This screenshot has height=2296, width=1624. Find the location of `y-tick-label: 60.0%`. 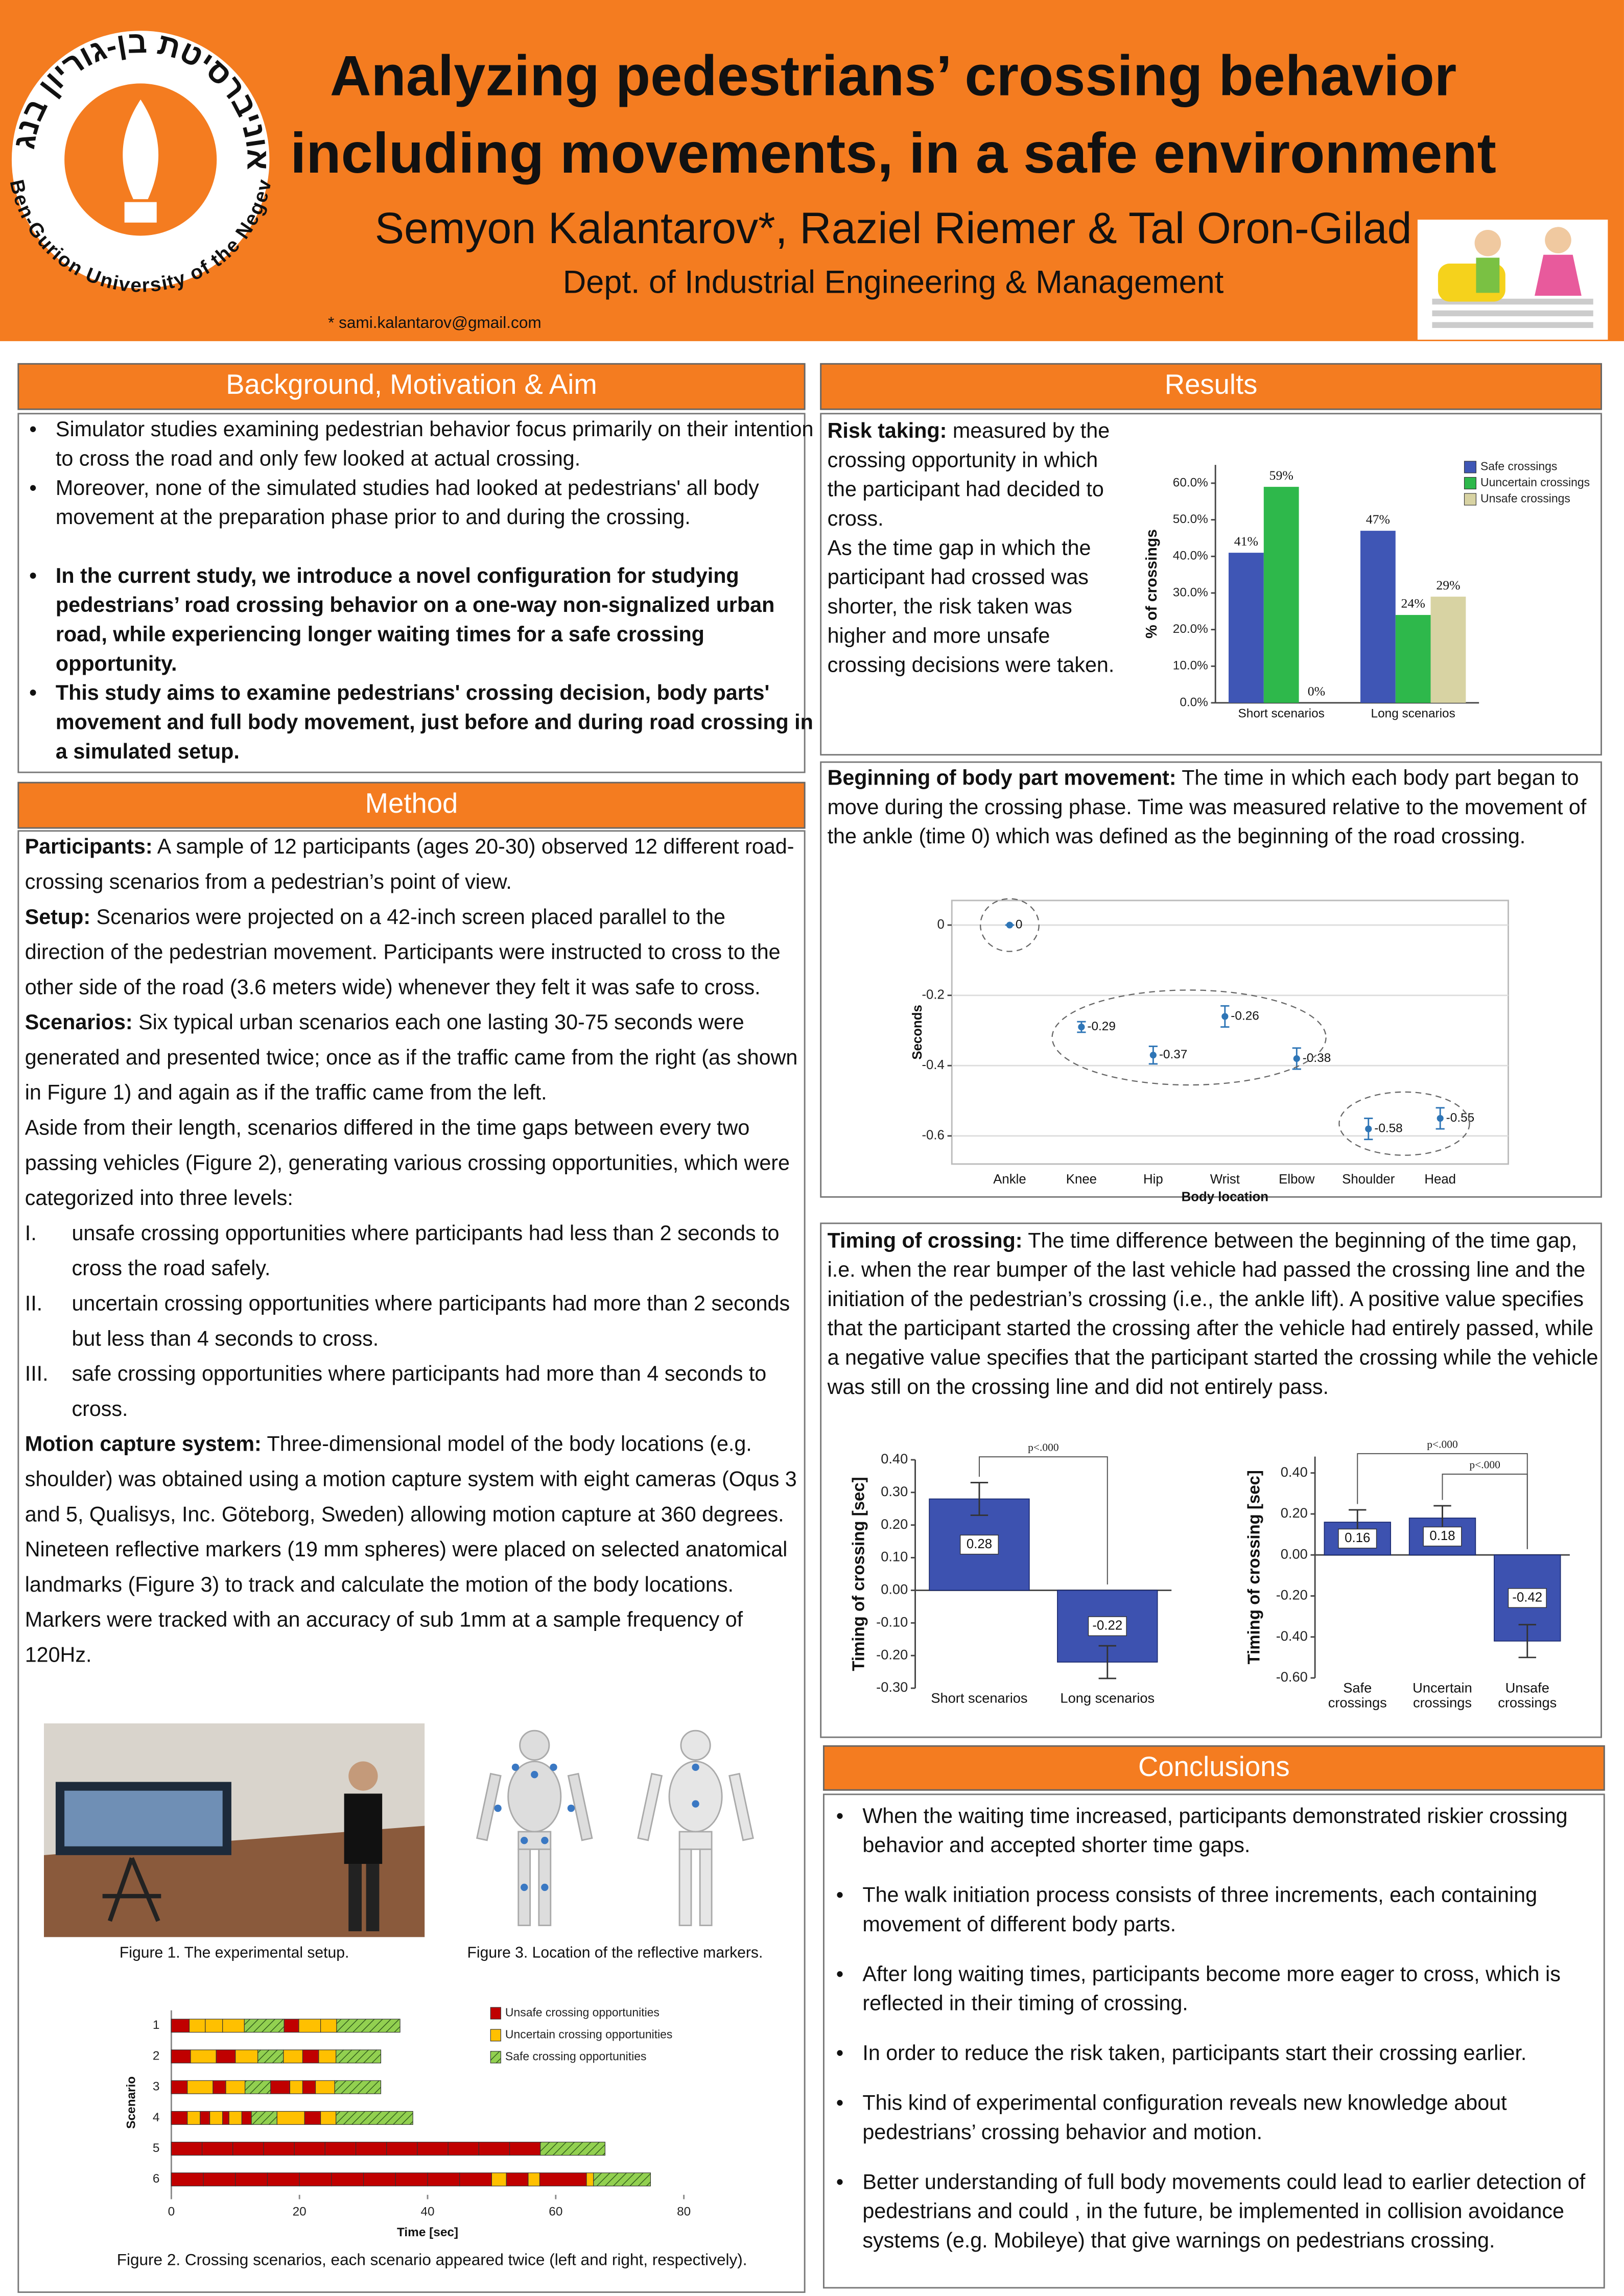

y-tick-label: 60.0% is located at coordinates (1190, 482).